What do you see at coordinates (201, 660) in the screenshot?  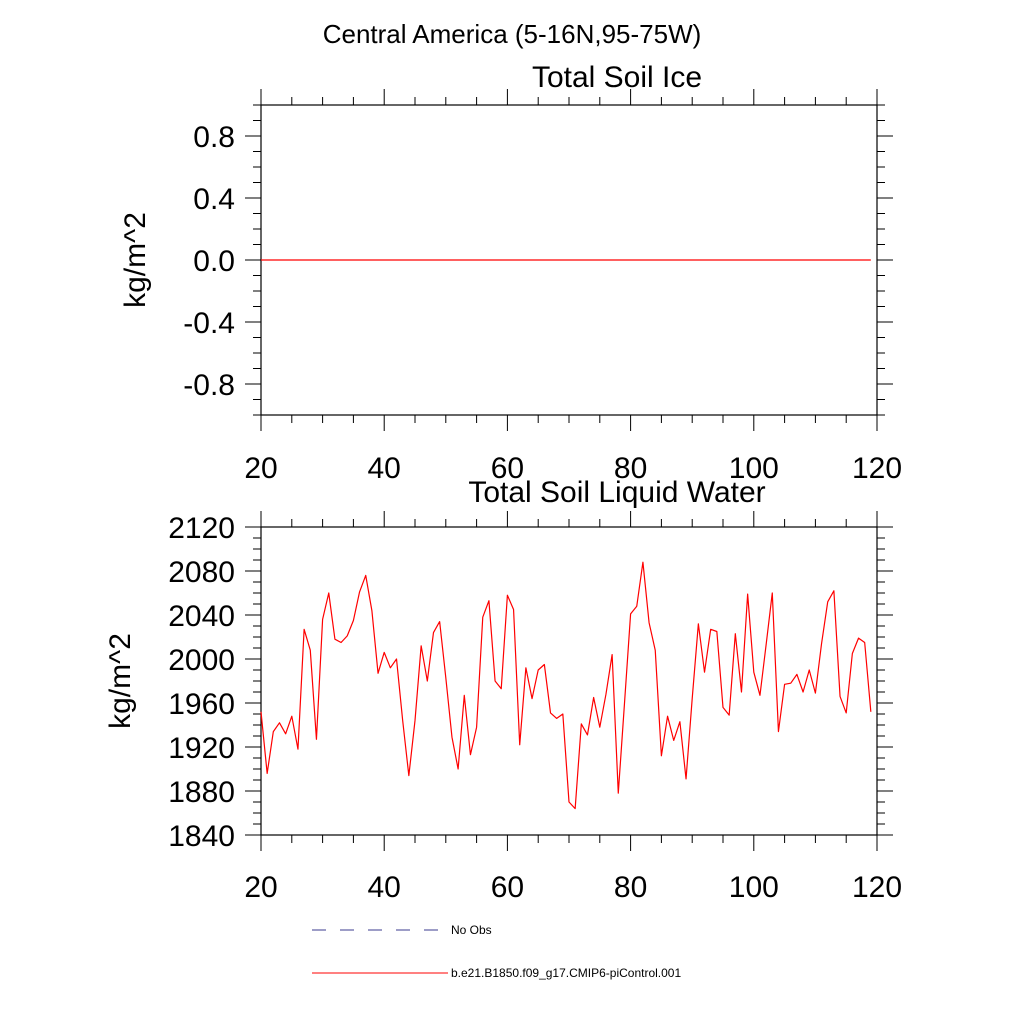 I see `y-tick-label: 2000` at bounding box center [201, 660].